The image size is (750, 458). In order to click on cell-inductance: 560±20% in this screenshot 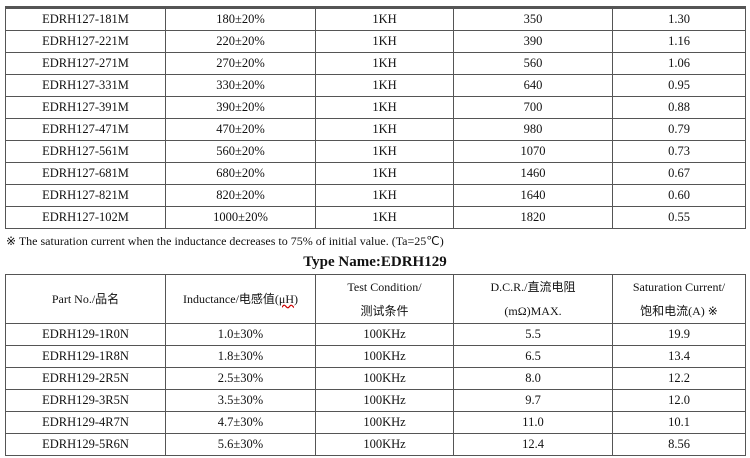, I will do `click(240, 151)`.